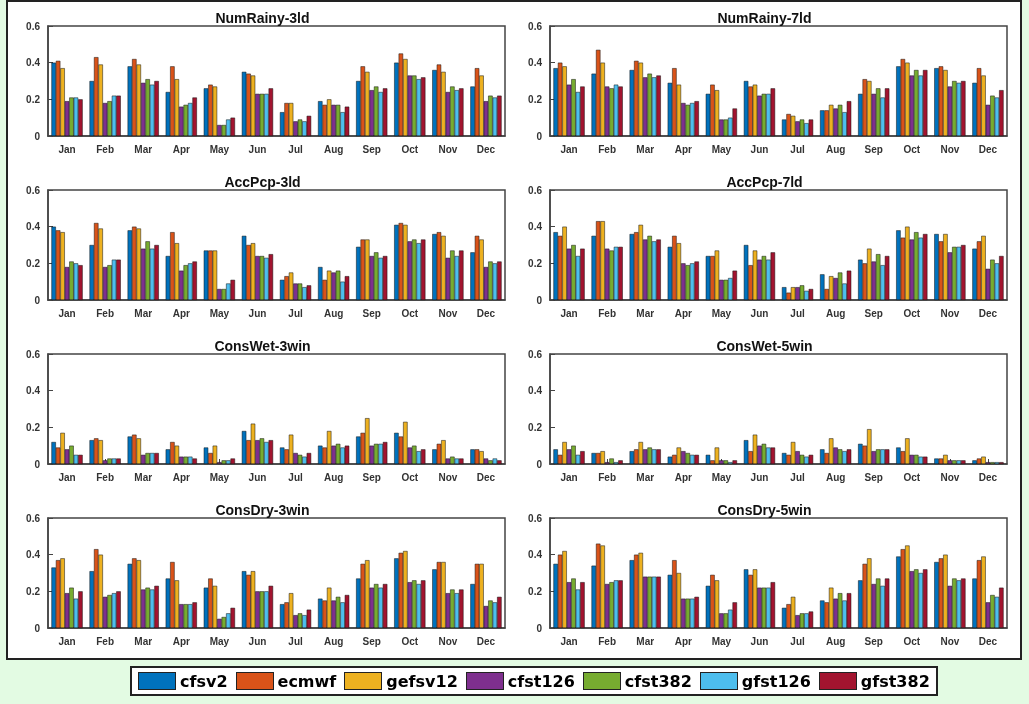  Describe the element at coordinates (295, 149) in the screenshot. I see `x-tick-label: Jul` at that location.